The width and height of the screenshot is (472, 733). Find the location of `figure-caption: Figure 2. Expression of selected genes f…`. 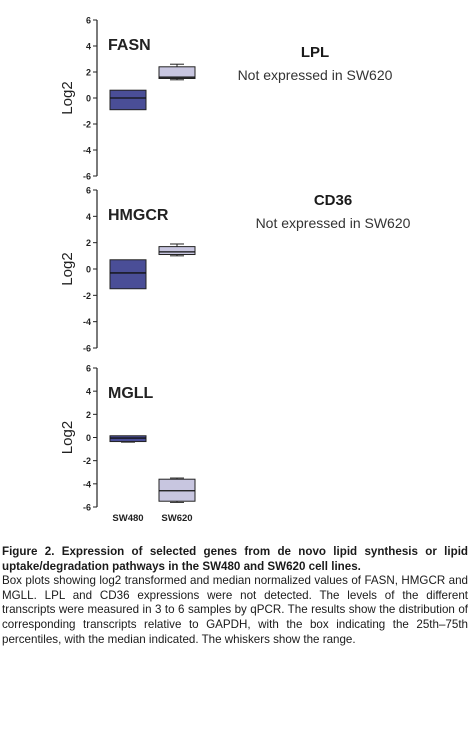

figure-caption: Figure 2. Expression of selected genes f… is located at coordinates (235, 596).